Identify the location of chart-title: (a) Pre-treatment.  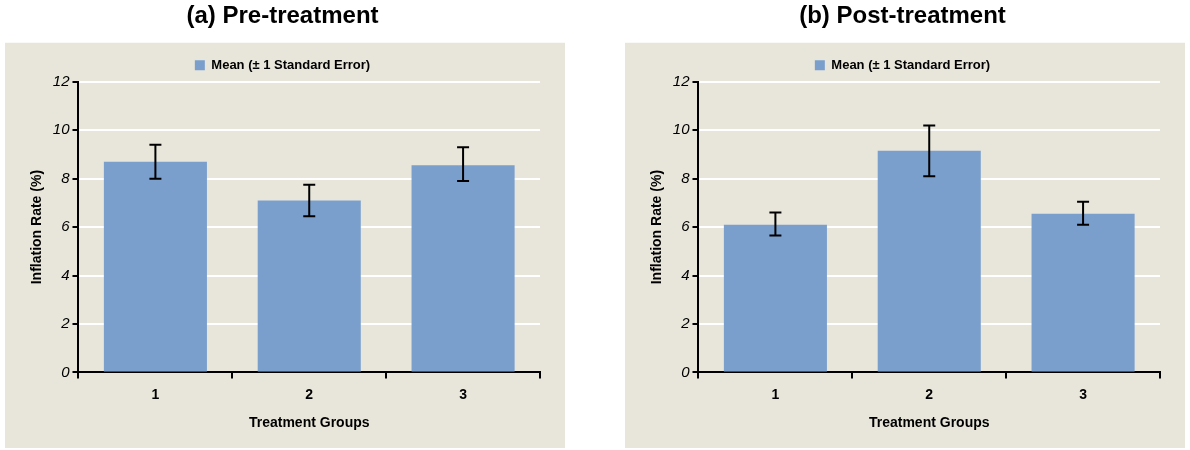
(282, 15).